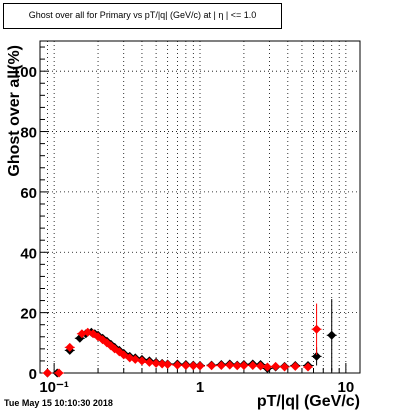 This screenshot has height=414, width=400. Describe the element at coordinates (28, 193) in the screenshot. I see `y-tick-label: 60` at that location.